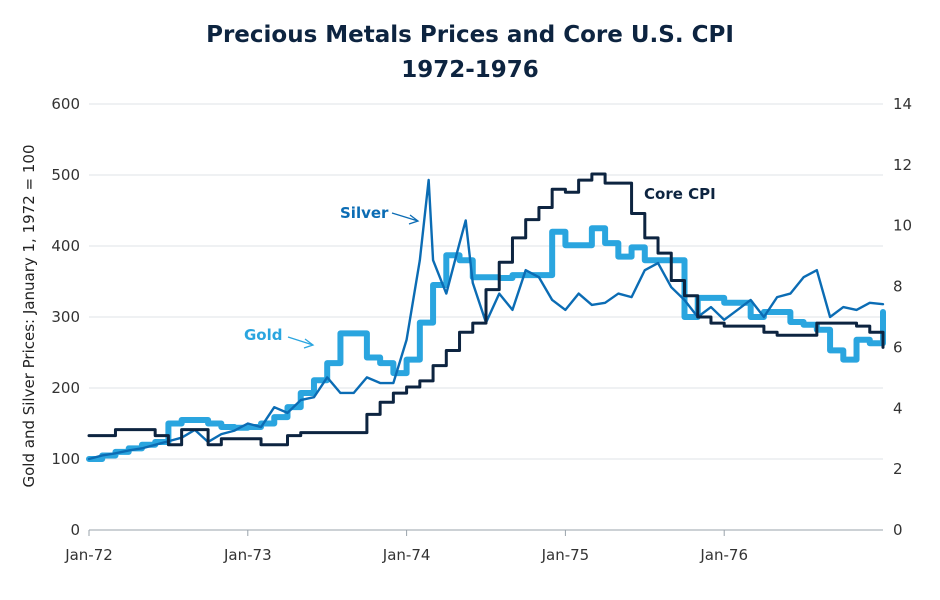  What do you see at coordinates (88, 555) in the screenshot?
I see `x-tick-label: Jan-72` at bounding box center [88, 555].